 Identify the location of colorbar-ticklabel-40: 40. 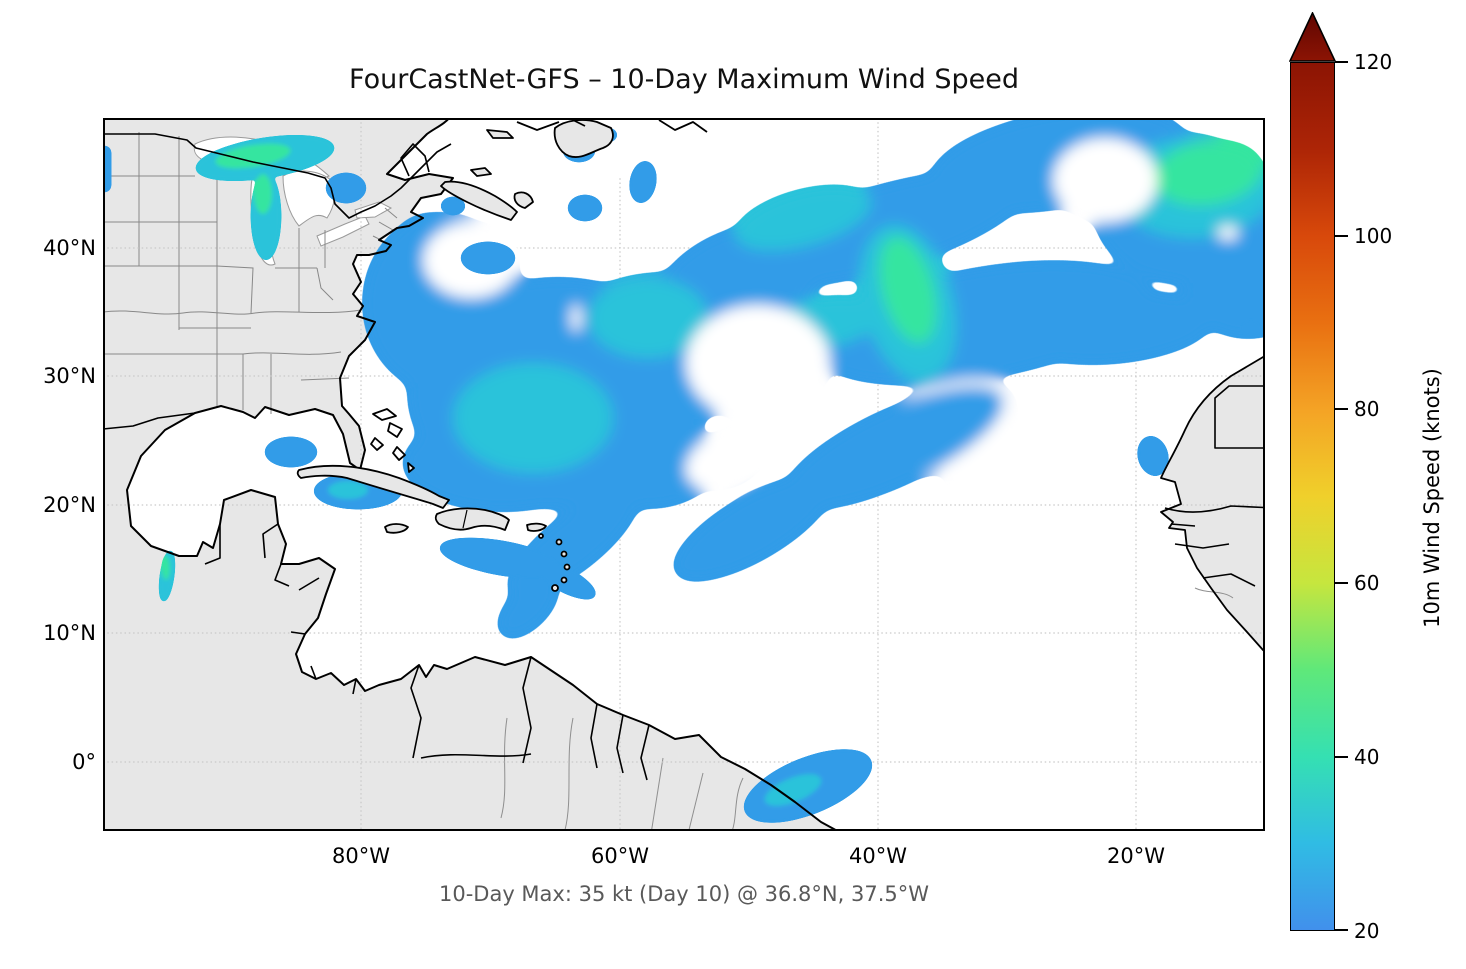
(1367, 757).